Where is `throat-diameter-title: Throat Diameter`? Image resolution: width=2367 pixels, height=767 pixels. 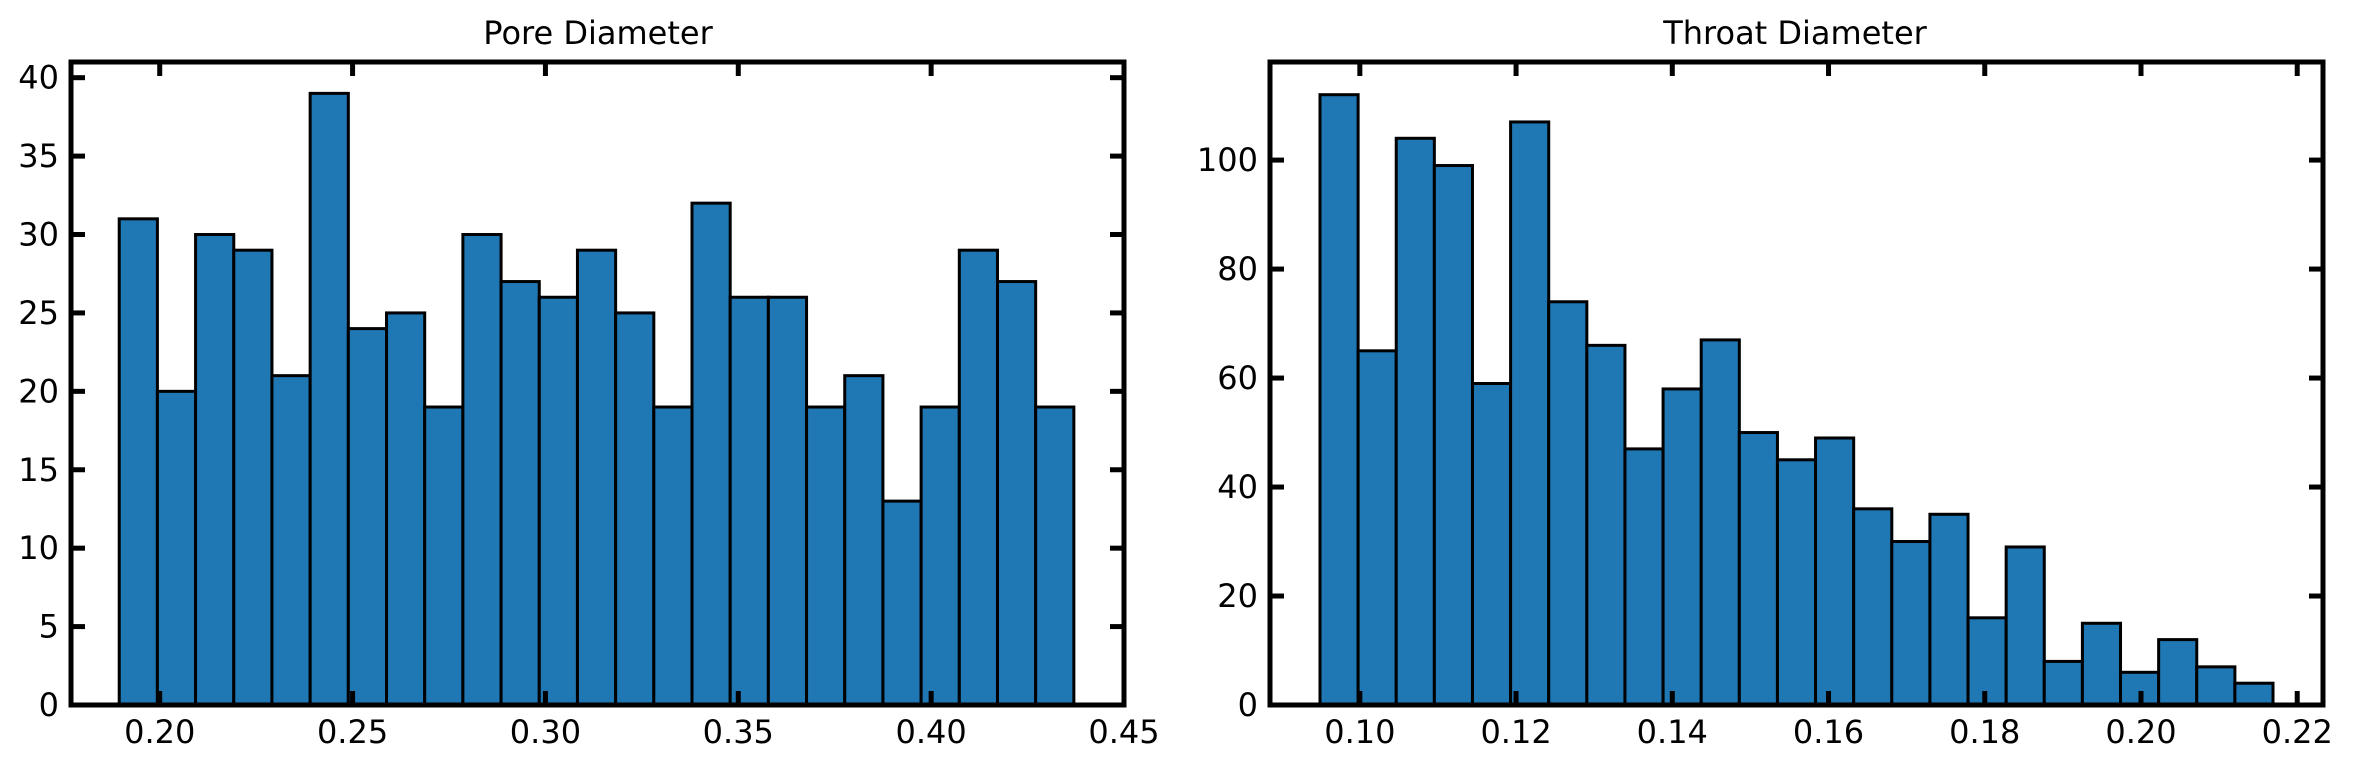
throat-diameter-title: Throat Diameter is located at coordinates (1794, 33).